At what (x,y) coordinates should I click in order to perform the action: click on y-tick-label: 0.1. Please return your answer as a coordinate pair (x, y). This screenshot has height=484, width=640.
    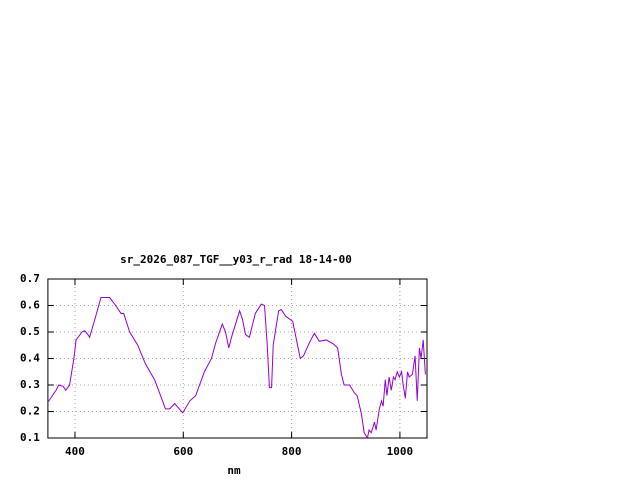
    Looking at the image, I should click on (30, 437).